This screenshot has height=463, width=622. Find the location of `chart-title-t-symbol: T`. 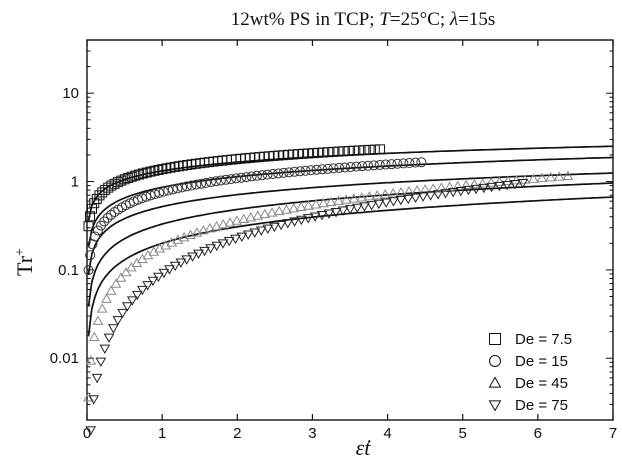

chart-title-t-symbol: T is located at coordinates (385, 19).